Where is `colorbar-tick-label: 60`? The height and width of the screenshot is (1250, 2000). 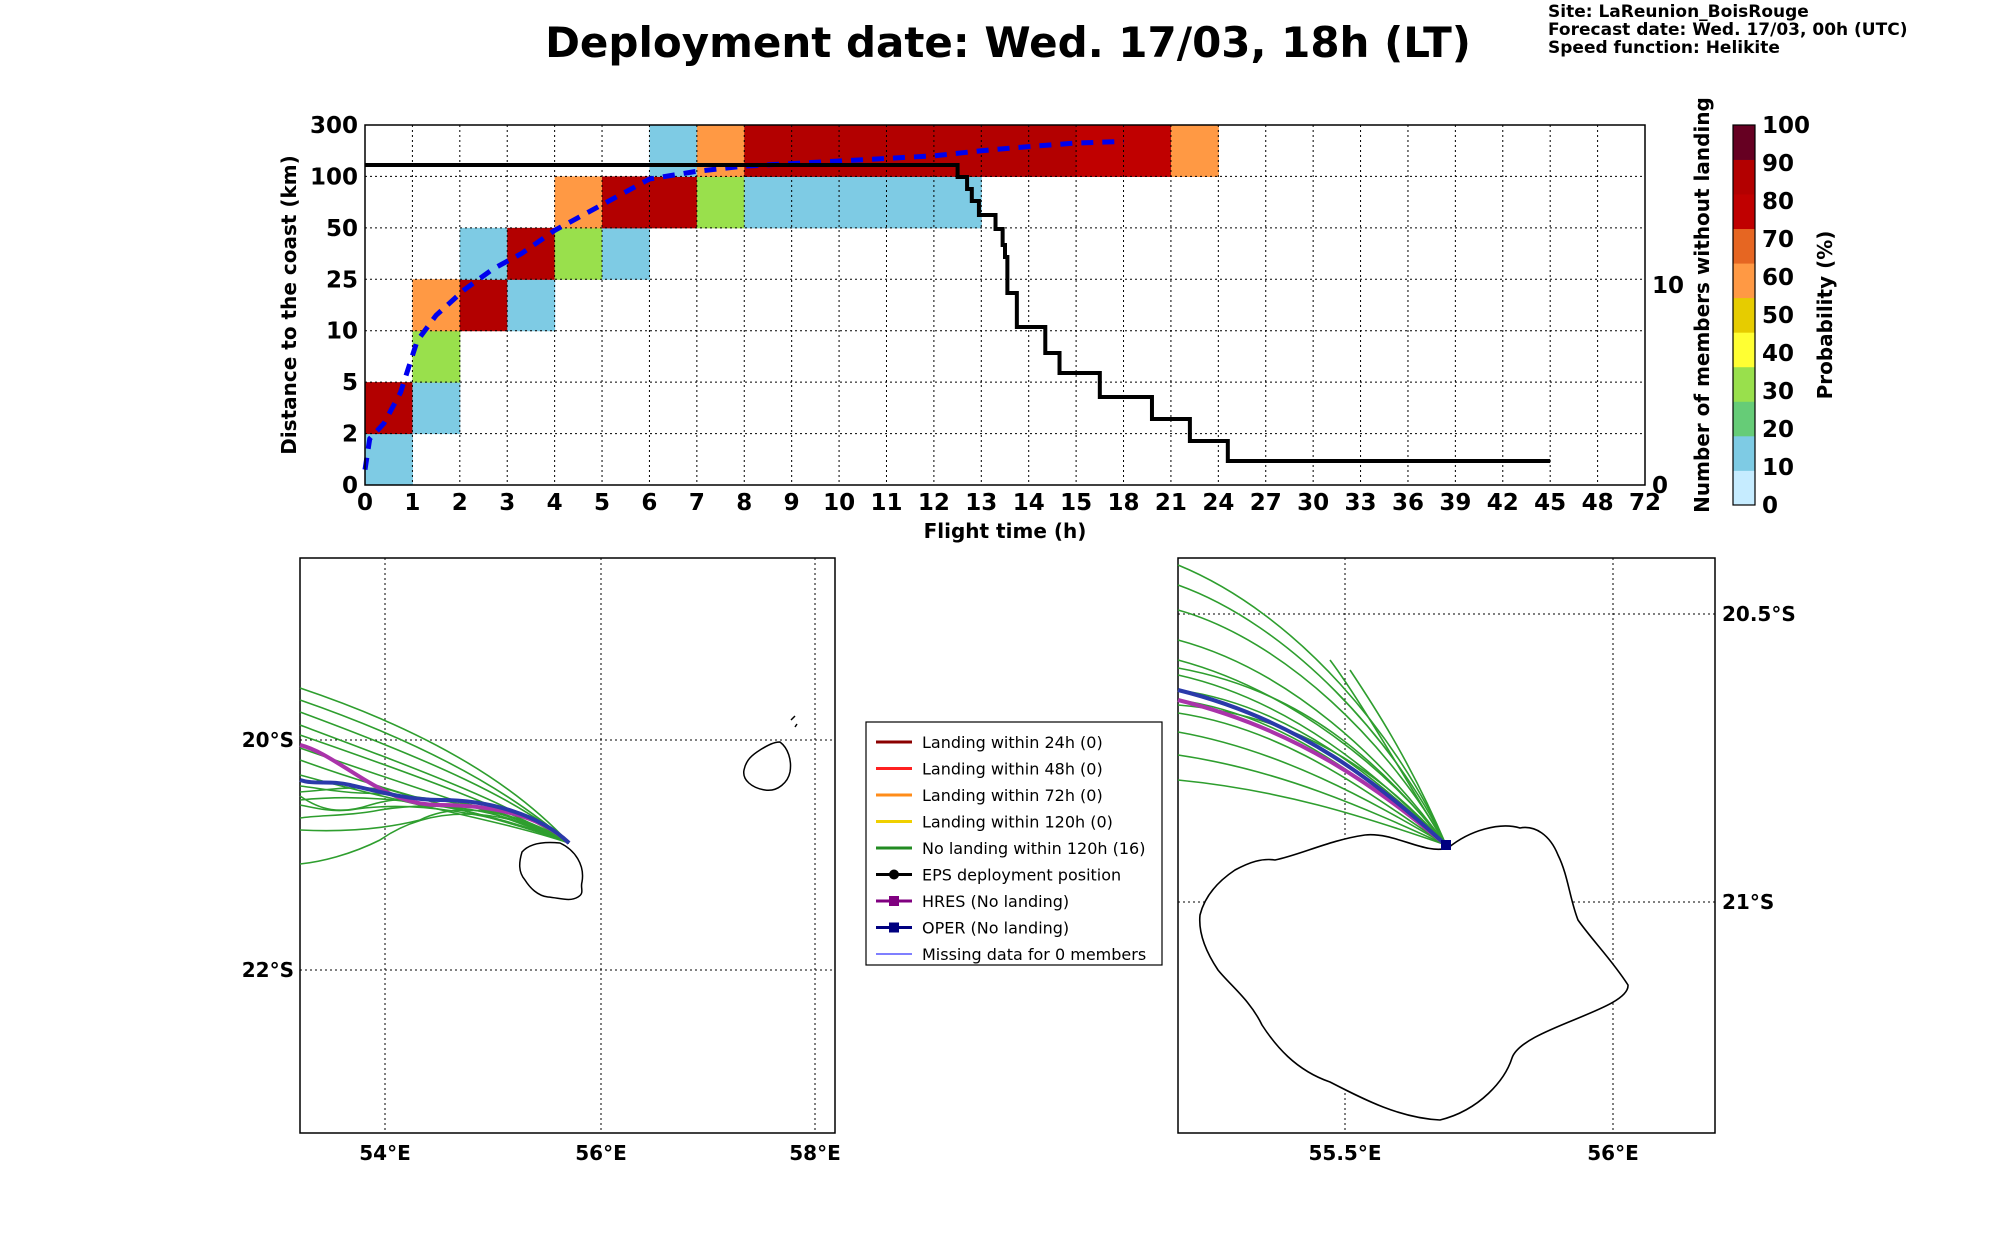 colorbar-tick-label: 60 is located at coordinates (1778, 278).